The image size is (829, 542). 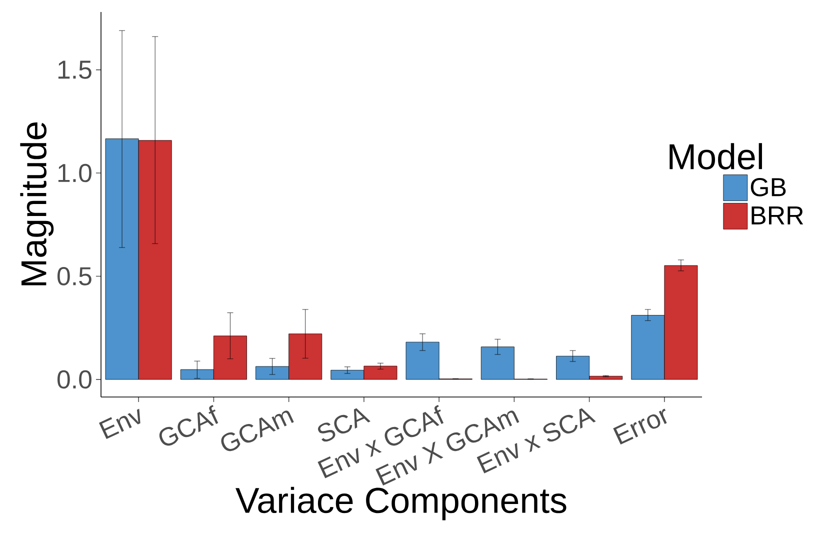 I want to click on x-tick-label: Error, so click(x=640, y=426).